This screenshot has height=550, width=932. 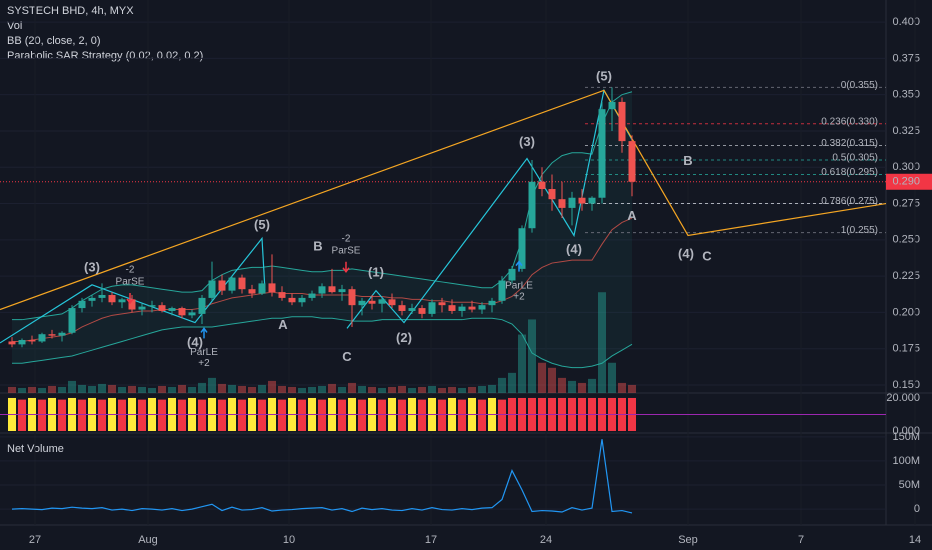 What do you see at coordinates (855, 158) in the screenshot?
I see `fib-label: 0.5(0.305)` at bounding box center [855, 158].